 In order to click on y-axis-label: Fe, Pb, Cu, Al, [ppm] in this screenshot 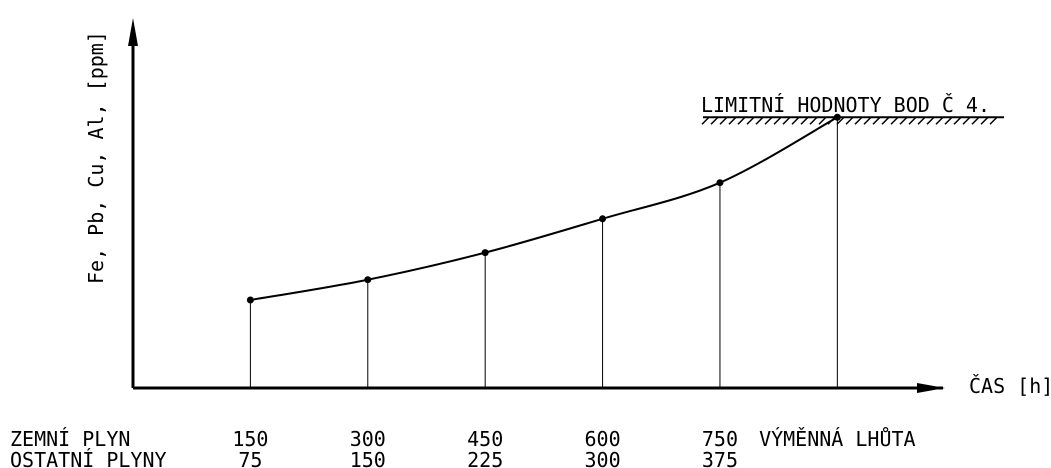, I will do `click(96, 157)`.